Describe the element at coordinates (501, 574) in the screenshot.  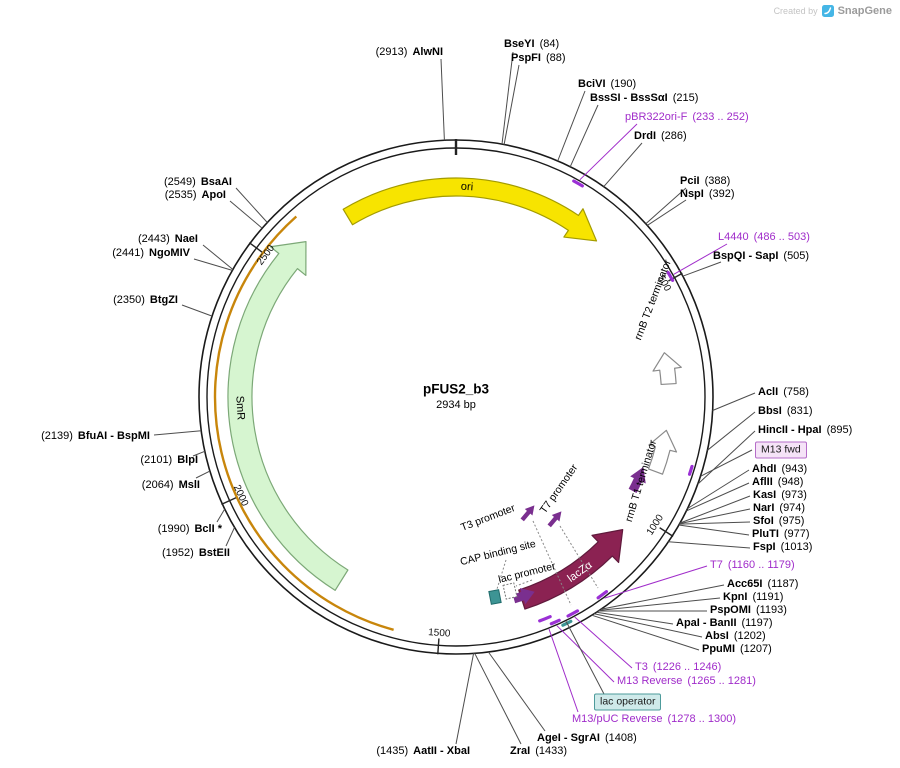
I see `dotted-leader` at that location.